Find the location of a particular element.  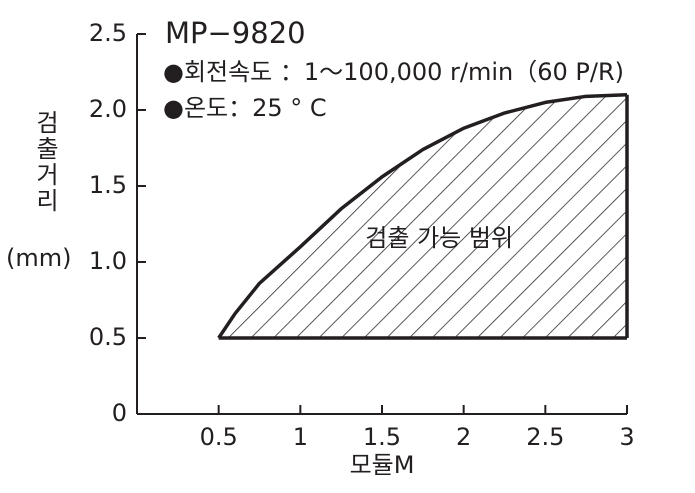

x-tick-label: 2 is located at coordinates (463, 437).